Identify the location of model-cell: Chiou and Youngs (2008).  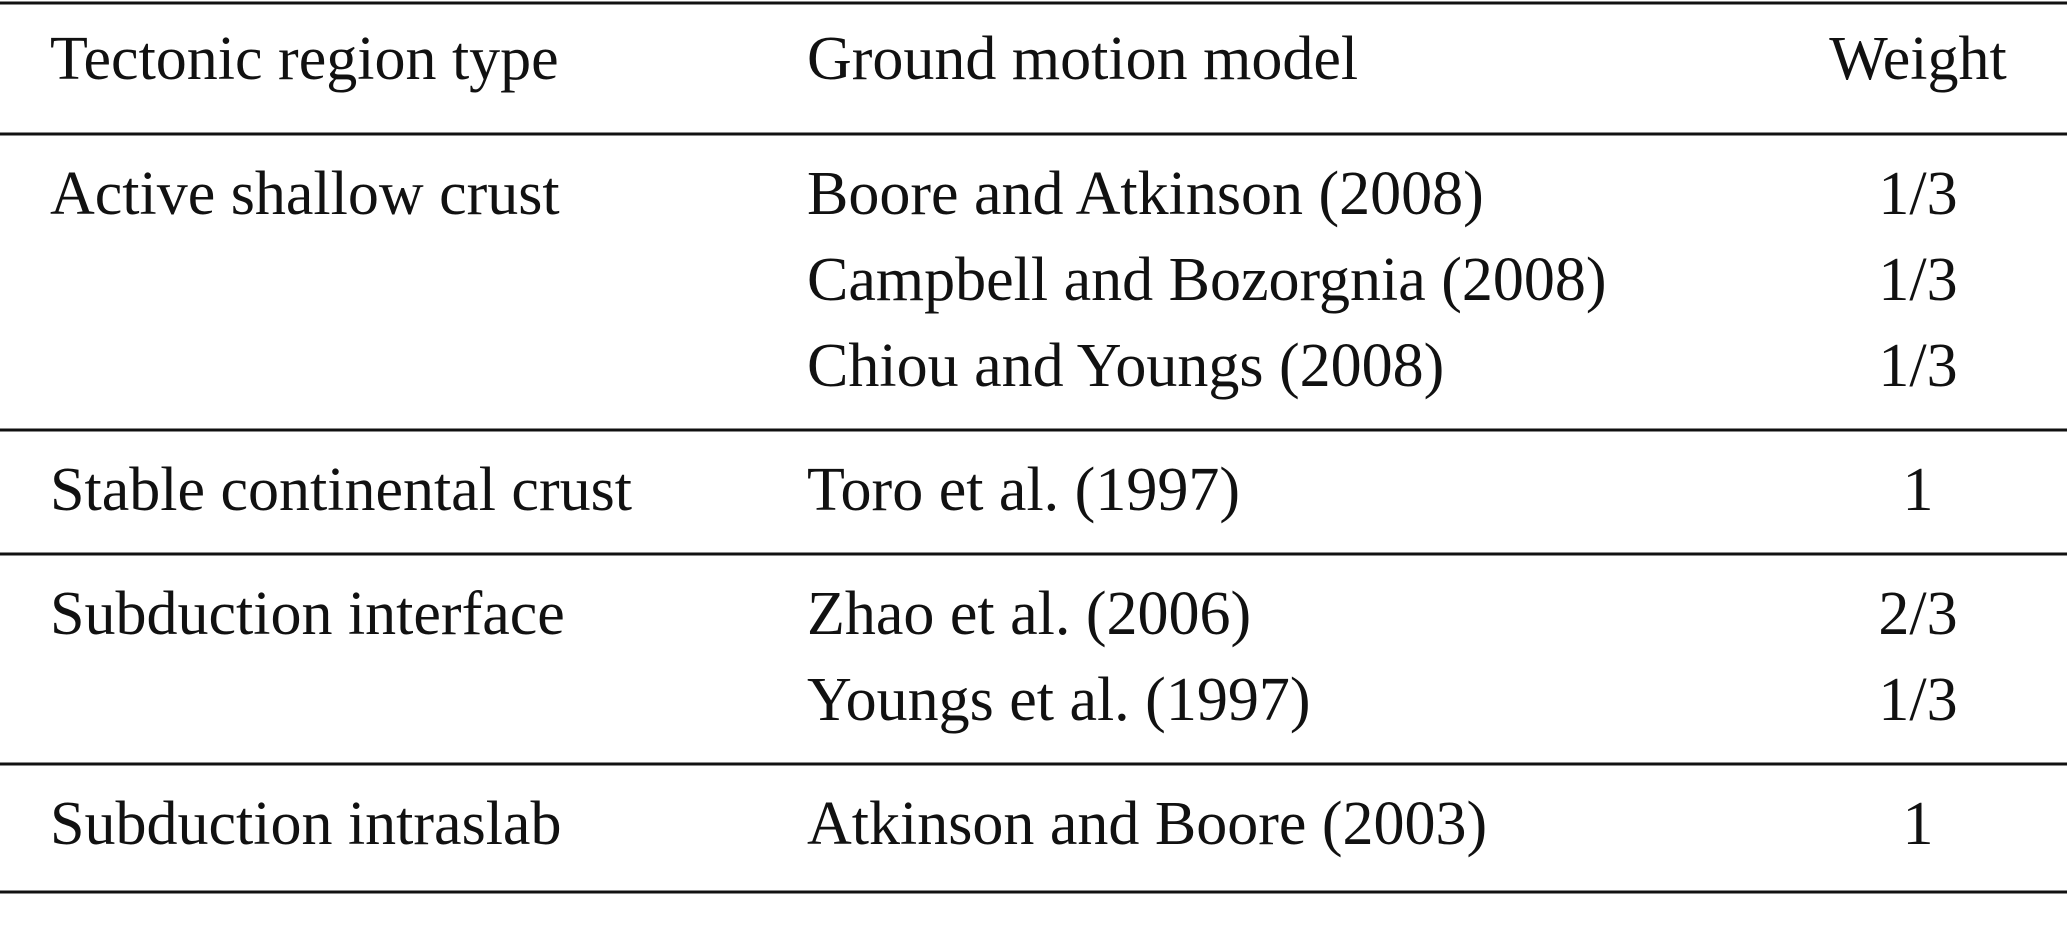
(1125, 366).